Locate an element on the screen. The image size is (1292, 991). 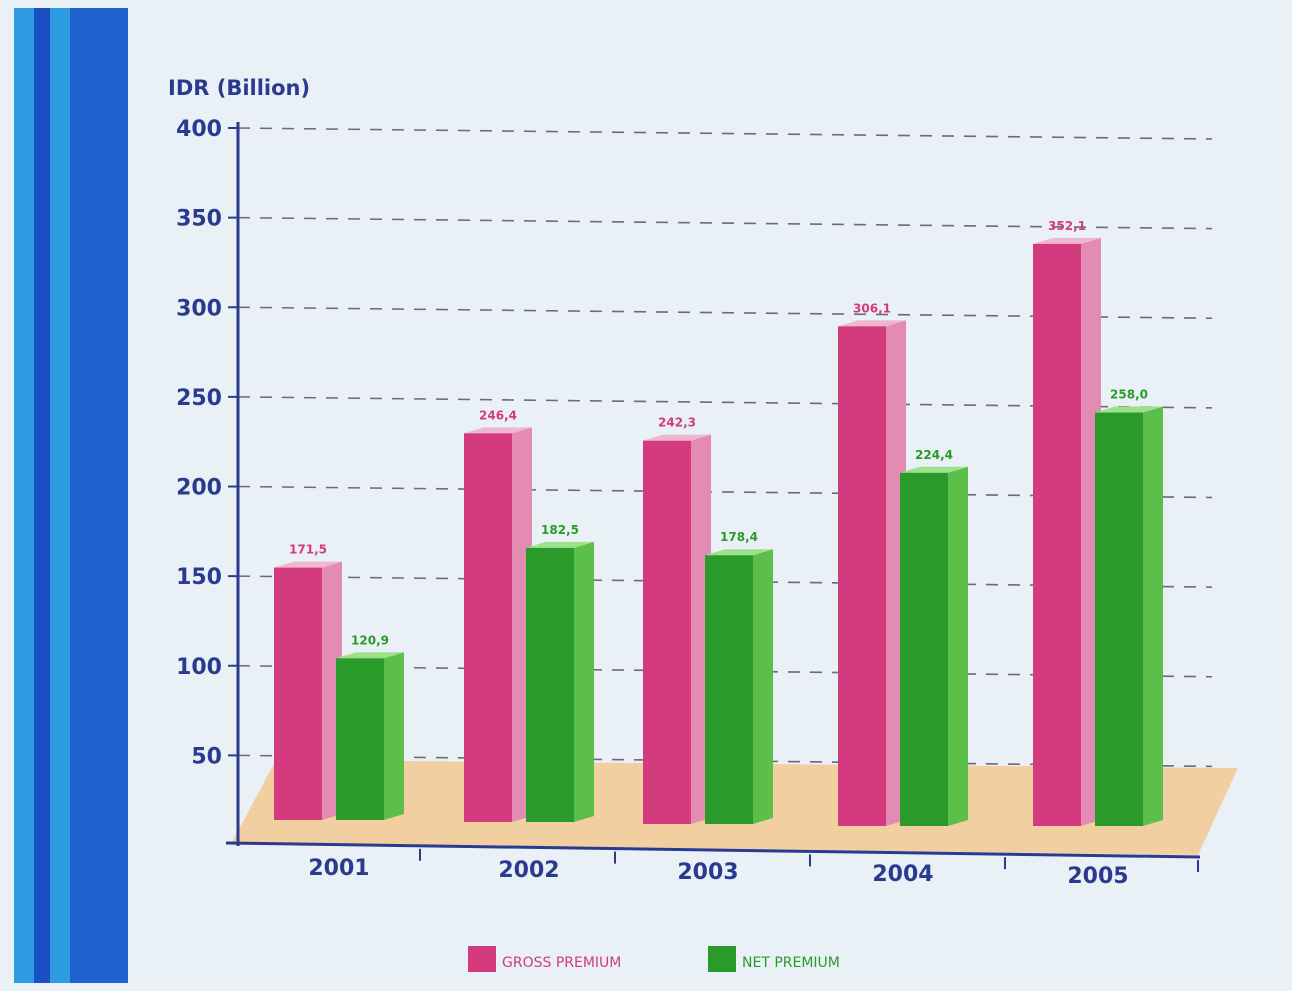
y-tick-label: 200 is located at coordinates (199, 488).